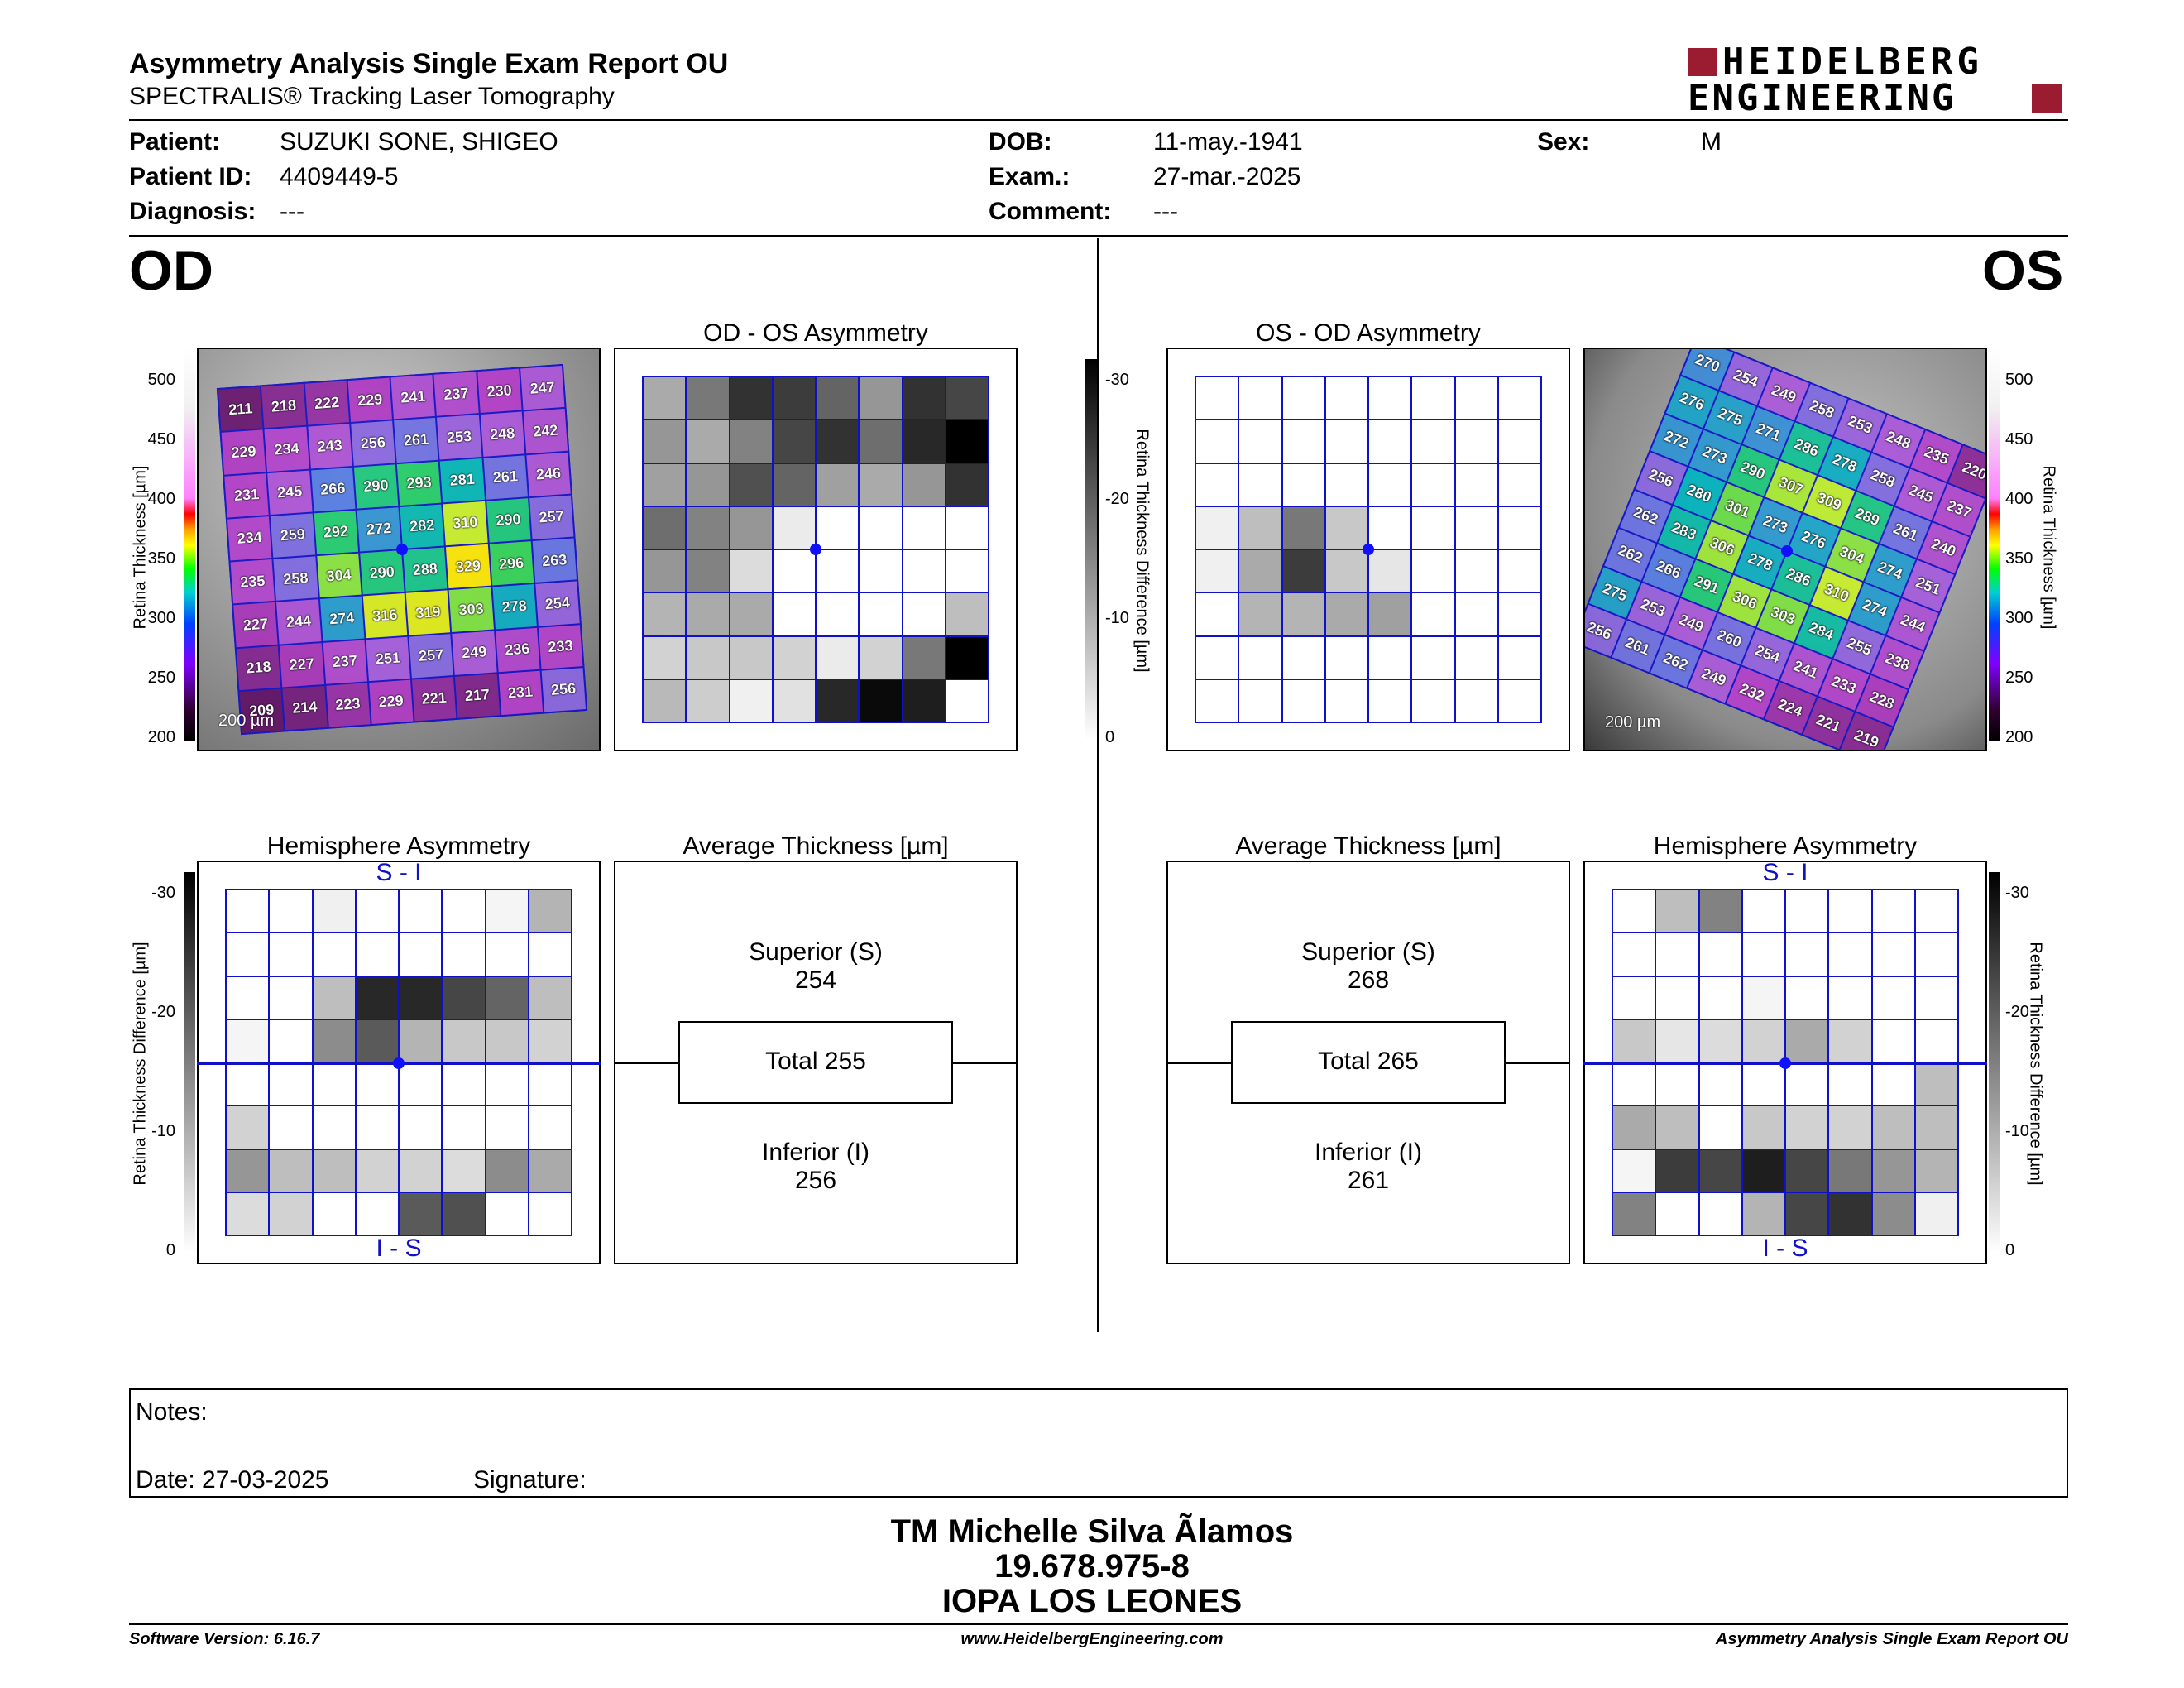 The image size is (2184, 1688). Describe the element at coordinates (1098, 1443) in the screenshot. I see `notes-box: Notes: Date: 27-03-2025 Signature:` at that location.